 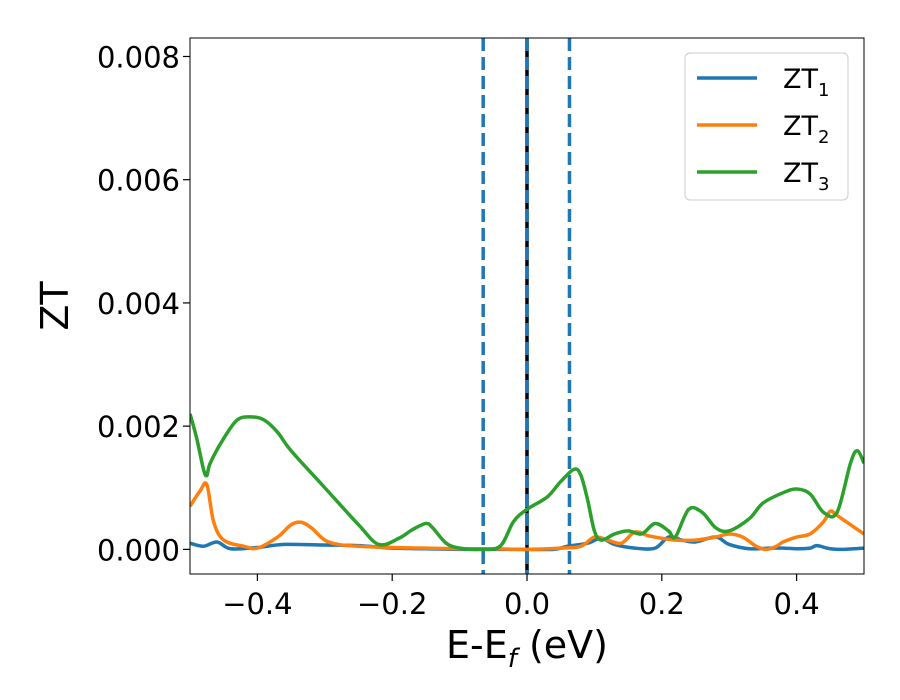 What do you see at coordinates (797, 604) in the screenshot?
I see `x-tick-label: 0.4` at bounding box center [797, 604].